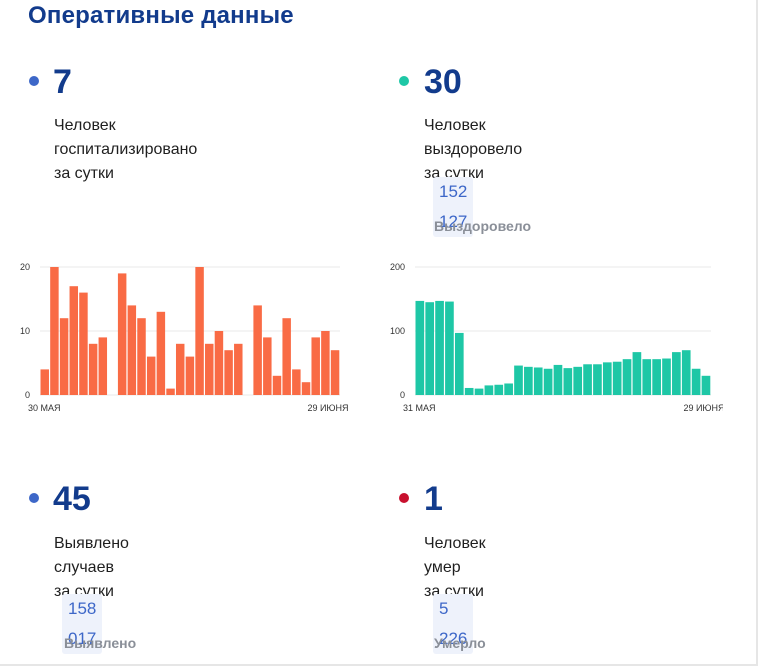 The height and width of the screenshot is (666, 758). What do you see at coordinates (100, 643) in the screenshot?
I see `total-label: Выявлено` at bounding box center [100, 643].